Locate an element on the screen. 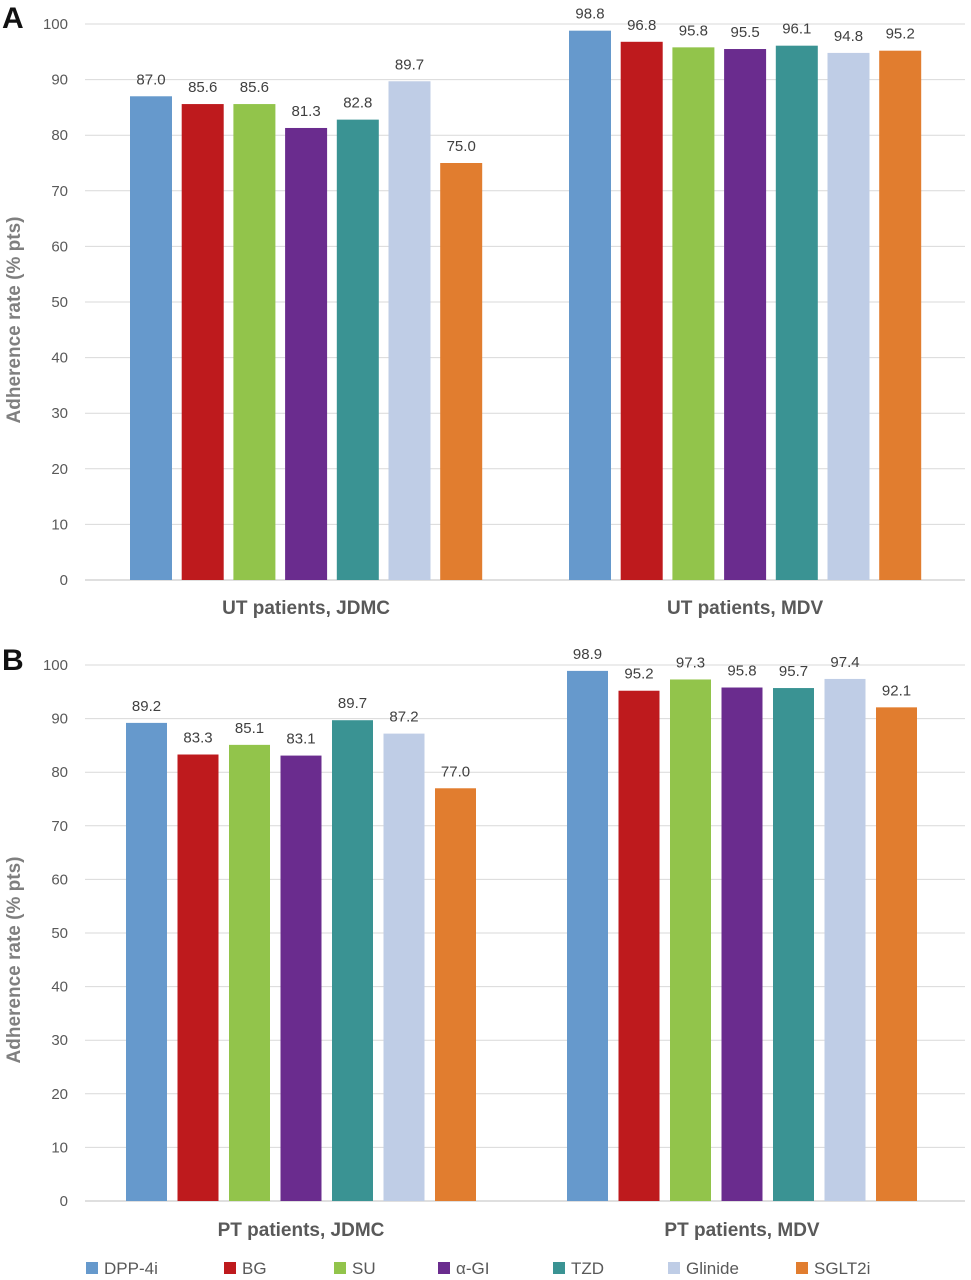 This screenshot has width=971, height=1280. data-label: 87.0 is located at coordinates (150, 79).